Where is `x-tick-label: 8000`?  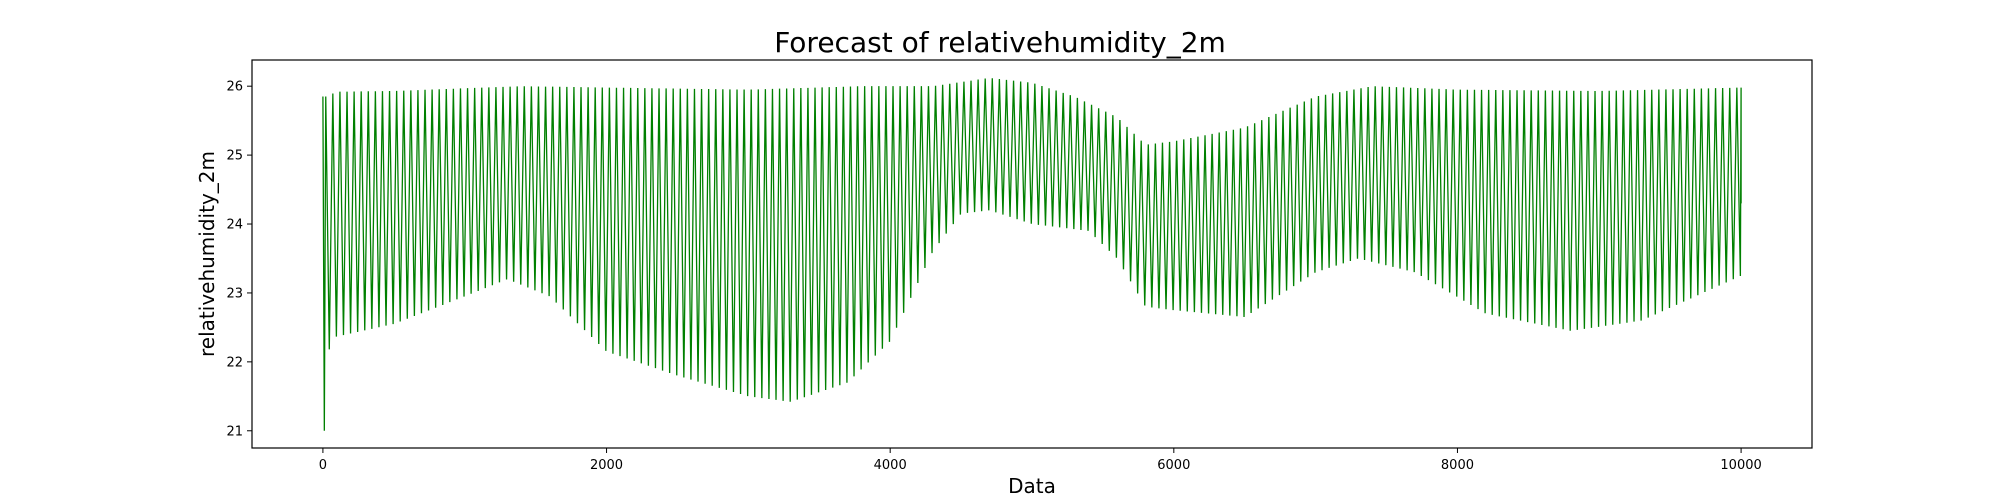 x-tick-label: 8000 is located at coordinates (1457, 465).